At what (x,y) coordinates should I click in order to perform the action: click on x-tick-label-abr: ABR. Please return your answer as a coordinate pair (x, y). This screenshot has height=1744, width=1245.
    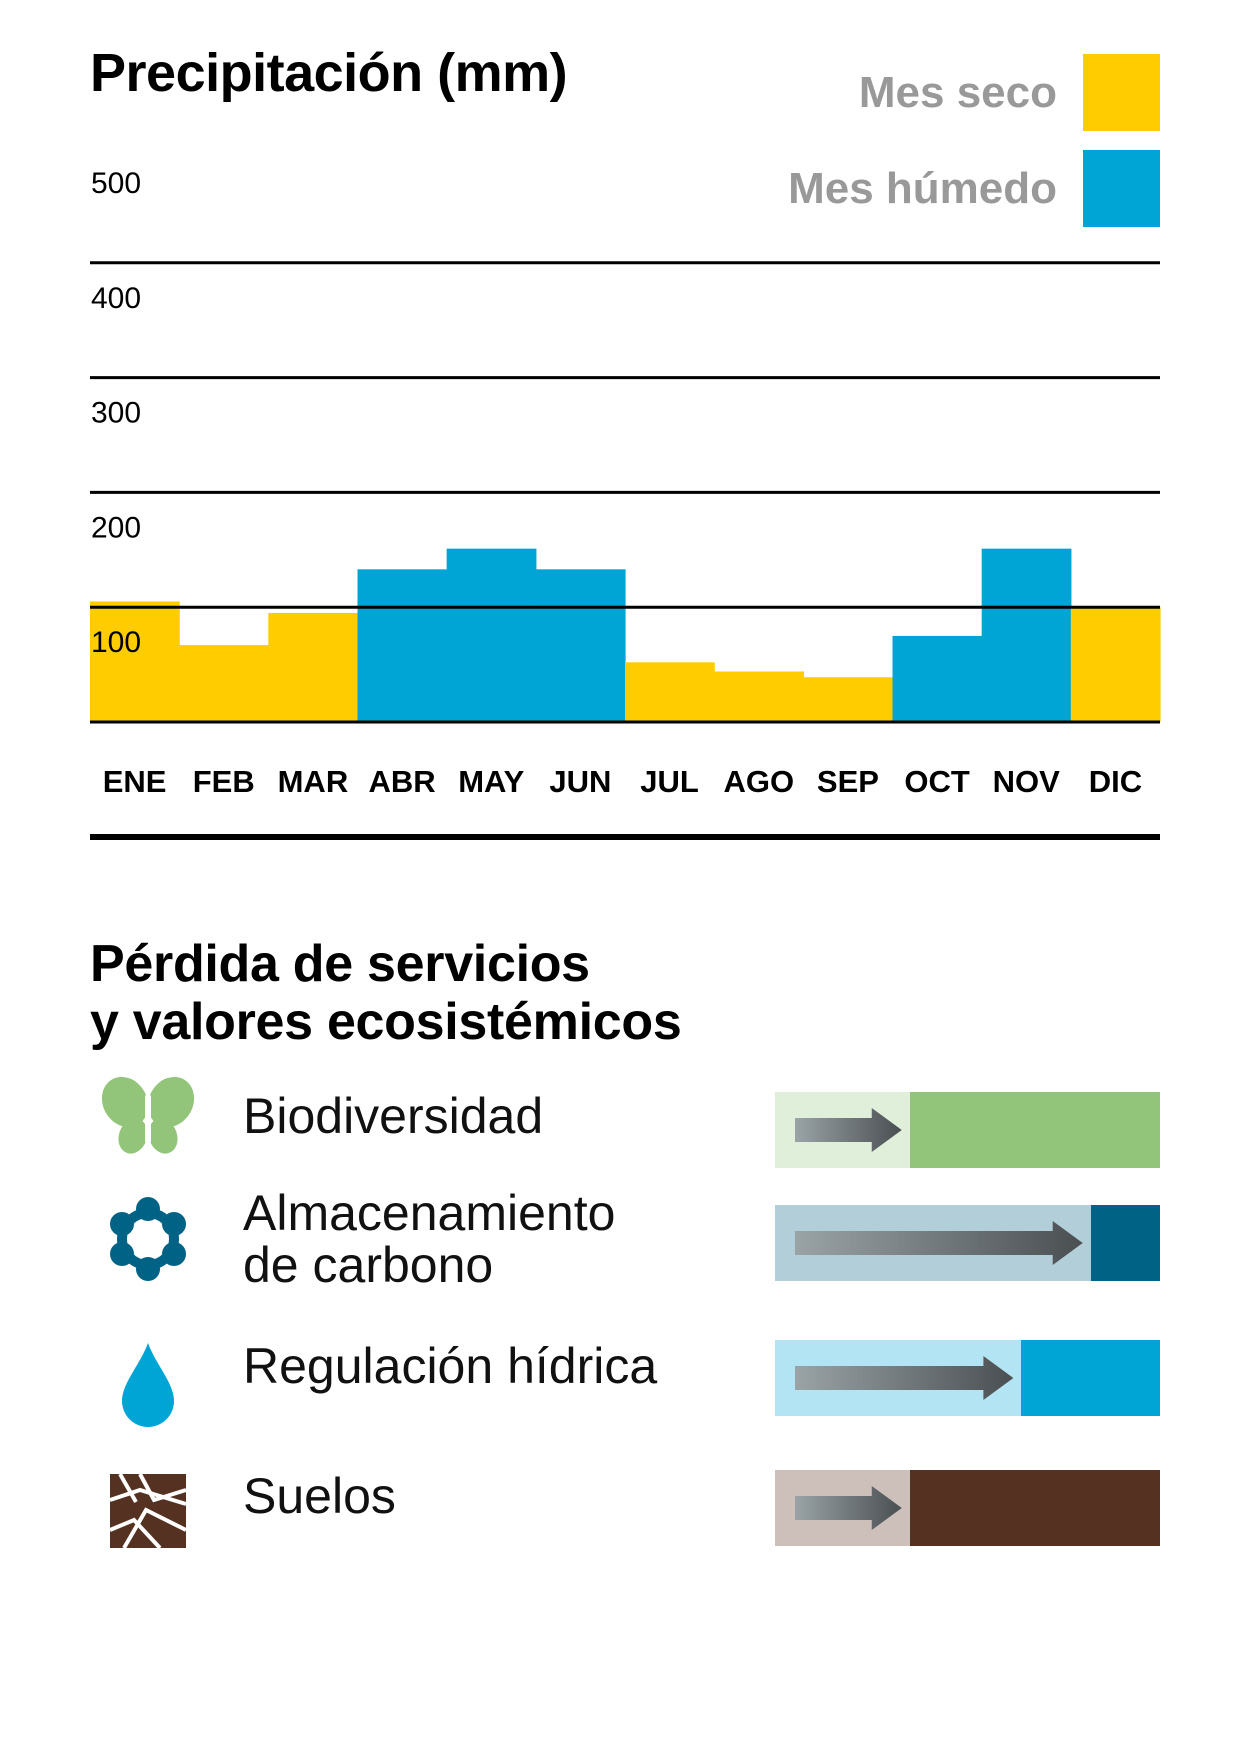
    Looking at the image, I should click on (401, 781).